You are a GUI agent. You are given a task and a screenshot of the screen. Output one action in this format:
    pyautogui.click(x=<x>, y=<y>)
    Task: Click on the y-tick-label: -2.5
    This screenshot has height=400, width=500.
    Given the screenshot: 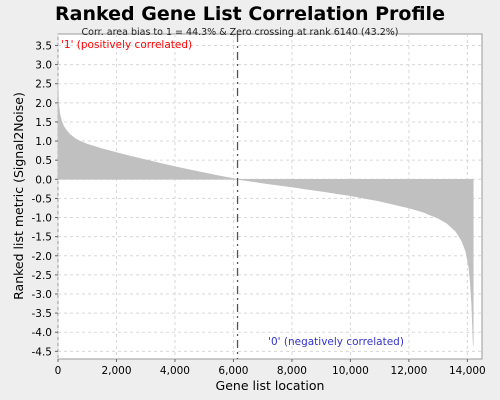 What is the action you would take?
    pyautogui.click(x=42, y=276)
    